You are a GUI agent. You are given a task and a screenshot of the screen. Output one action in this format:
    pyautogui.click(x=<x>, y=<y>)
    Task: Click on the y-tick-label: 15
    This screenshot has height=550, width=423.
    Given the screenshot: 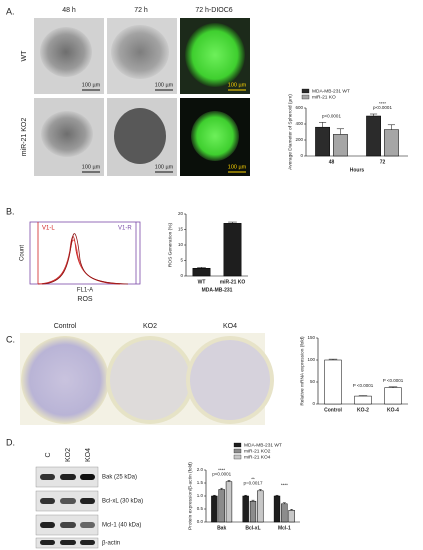 What is the action you would take?
    pyautogui.click(x=181, y=229)
    